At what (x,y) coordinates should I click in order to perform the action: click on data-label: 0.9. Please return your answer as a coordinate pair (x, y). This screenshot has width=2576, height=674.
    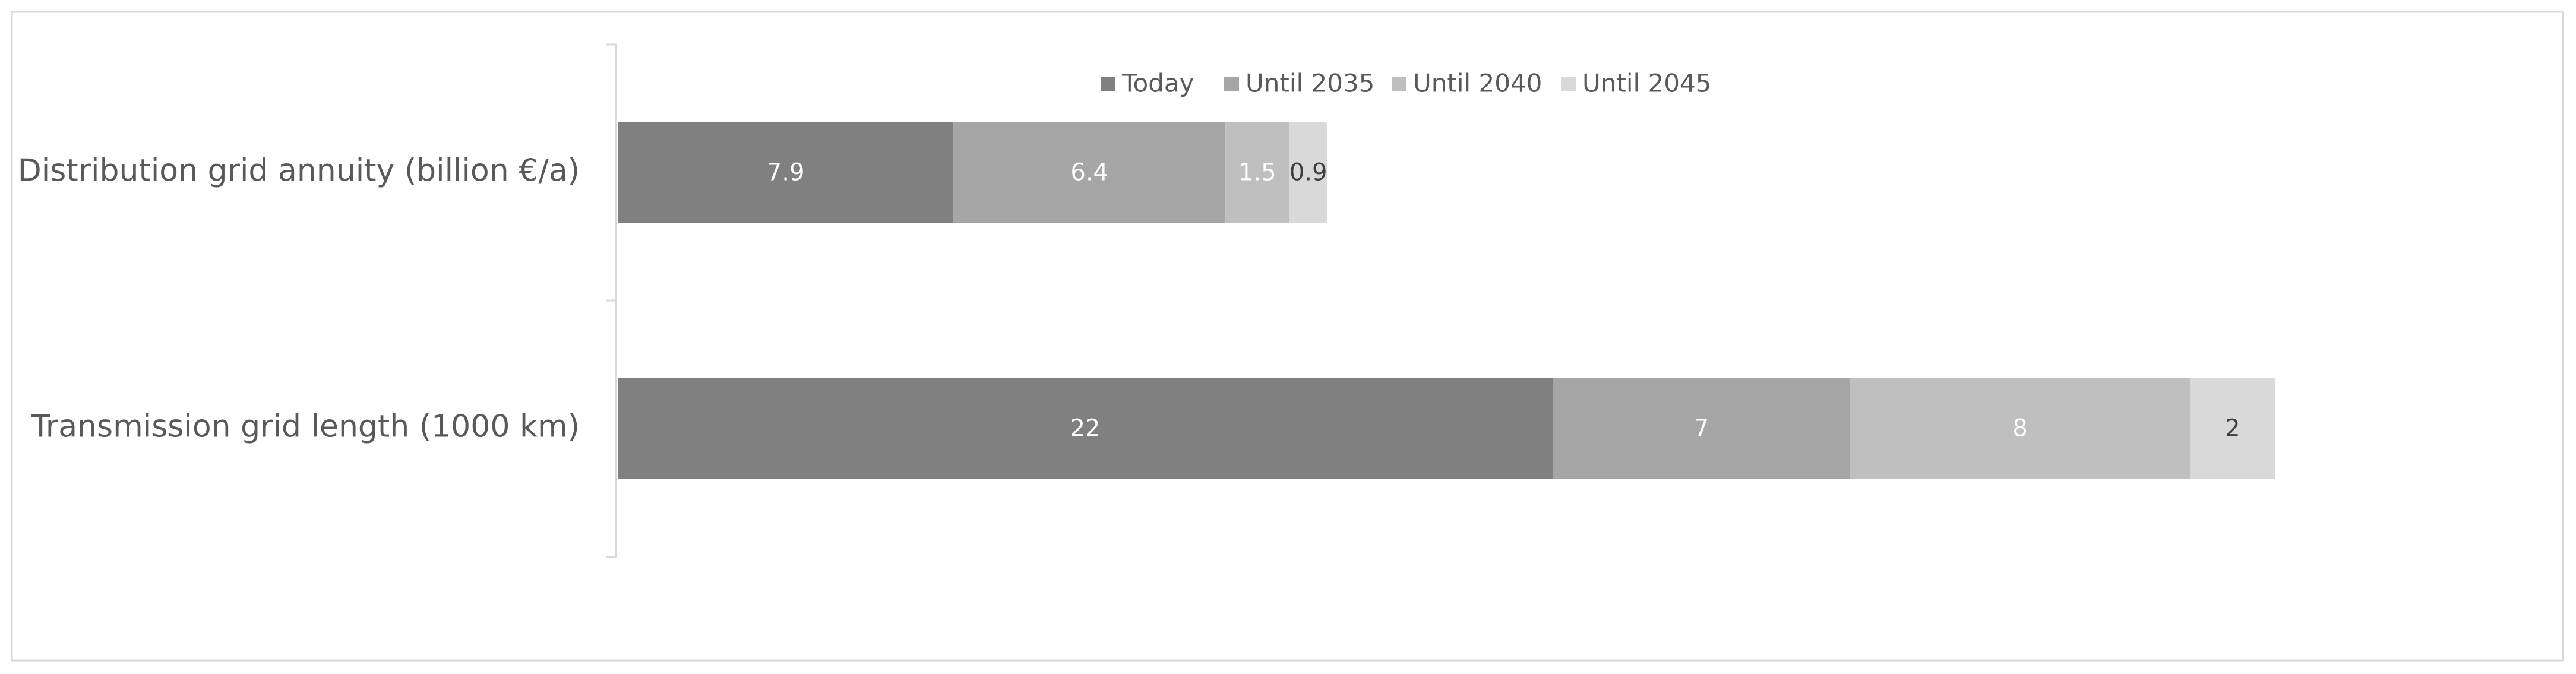
    Looking at the image, I should click on (1308, 172).